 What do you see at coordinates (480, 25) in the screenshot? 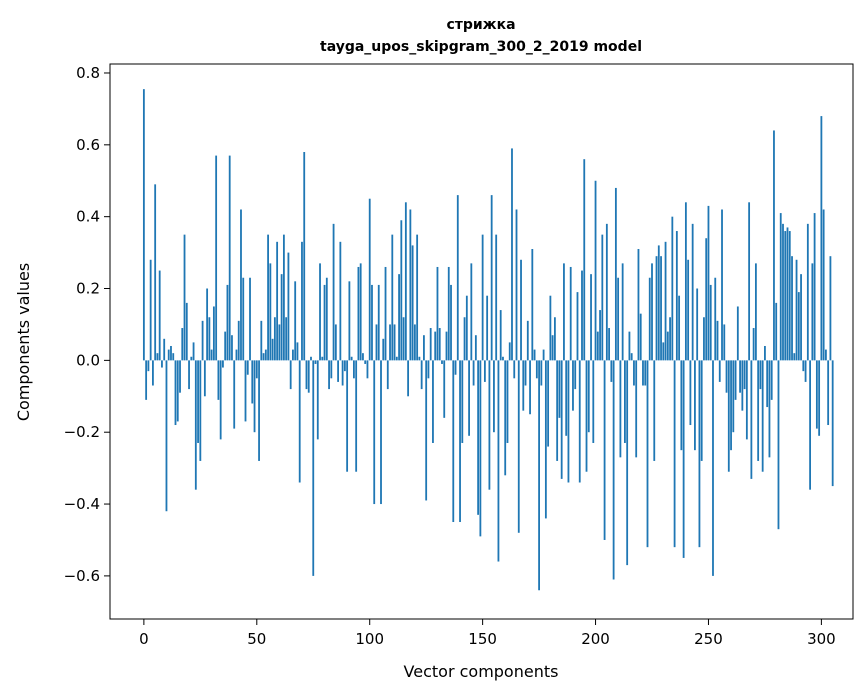
I see `chart-title: стрижка` at bounding box center [480, 25].